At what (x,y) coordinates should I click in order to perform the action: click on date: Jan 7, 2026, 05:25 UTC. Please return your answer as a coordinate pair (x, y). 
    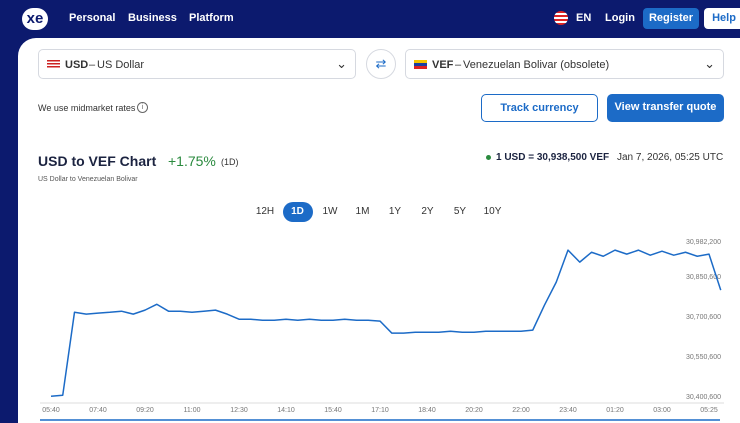
    Looking at the image, I should click on (670, 157).